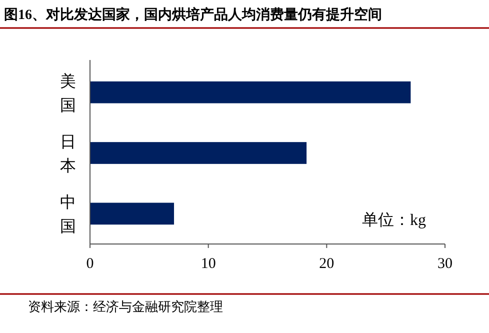  I want to click on y-tick-label: 日本, so click(68, 153).